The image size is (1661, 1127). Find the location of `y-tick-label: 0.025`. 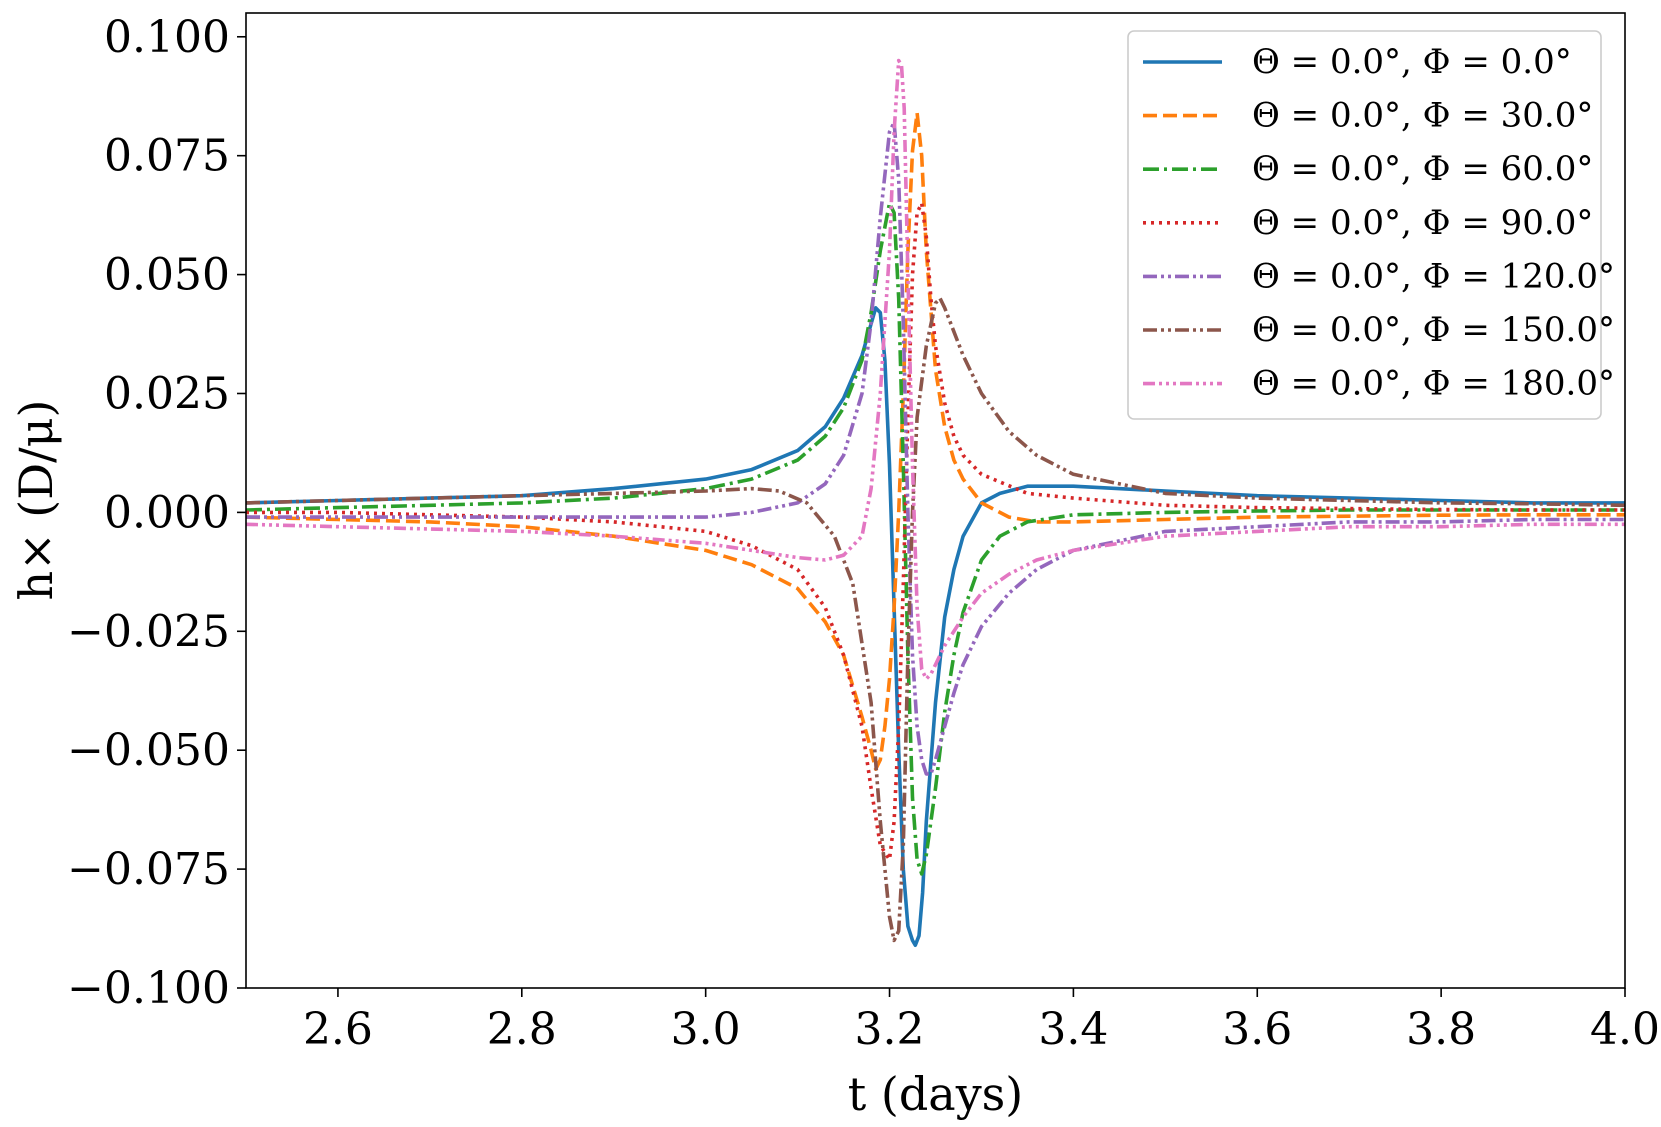

y-tick-label: 0.025 is located at coordinates (167, 393).